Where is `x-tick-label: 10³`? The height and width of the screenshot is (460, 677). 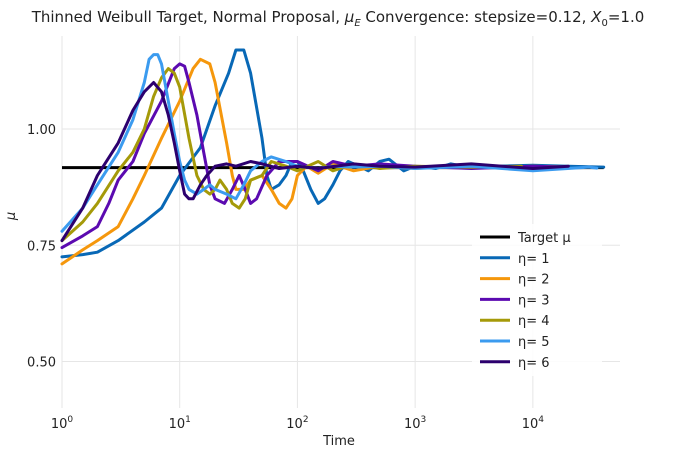 x-tick-label: 10³ is located at coordinates (415, 423).